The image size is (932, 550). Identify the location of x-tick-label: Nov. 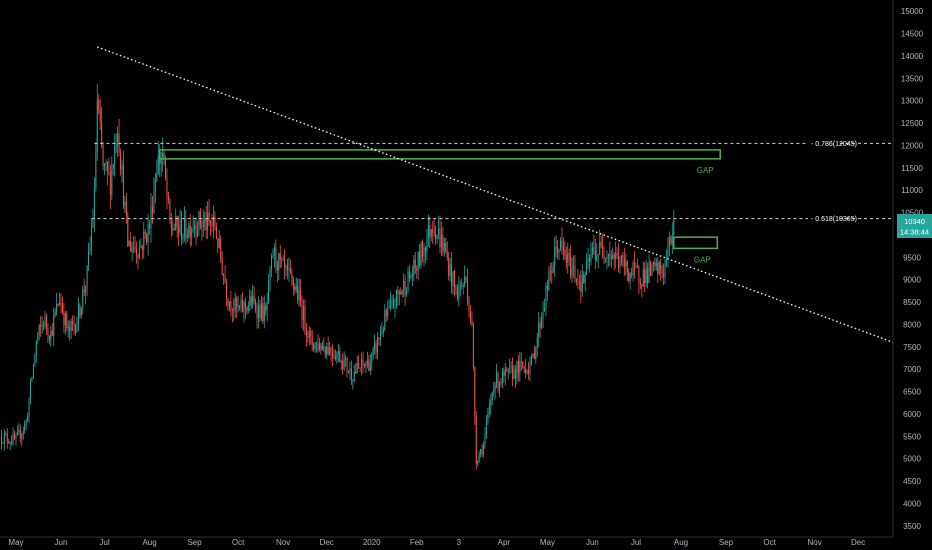
(283, 542).